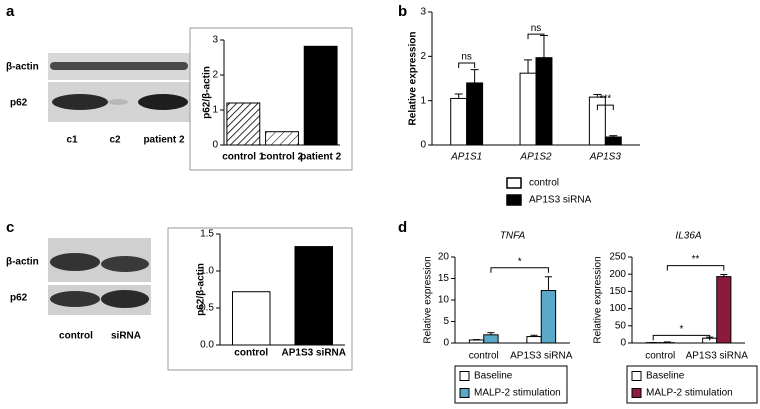  I want to click on y-tick-label: 10, so click(444, 300).